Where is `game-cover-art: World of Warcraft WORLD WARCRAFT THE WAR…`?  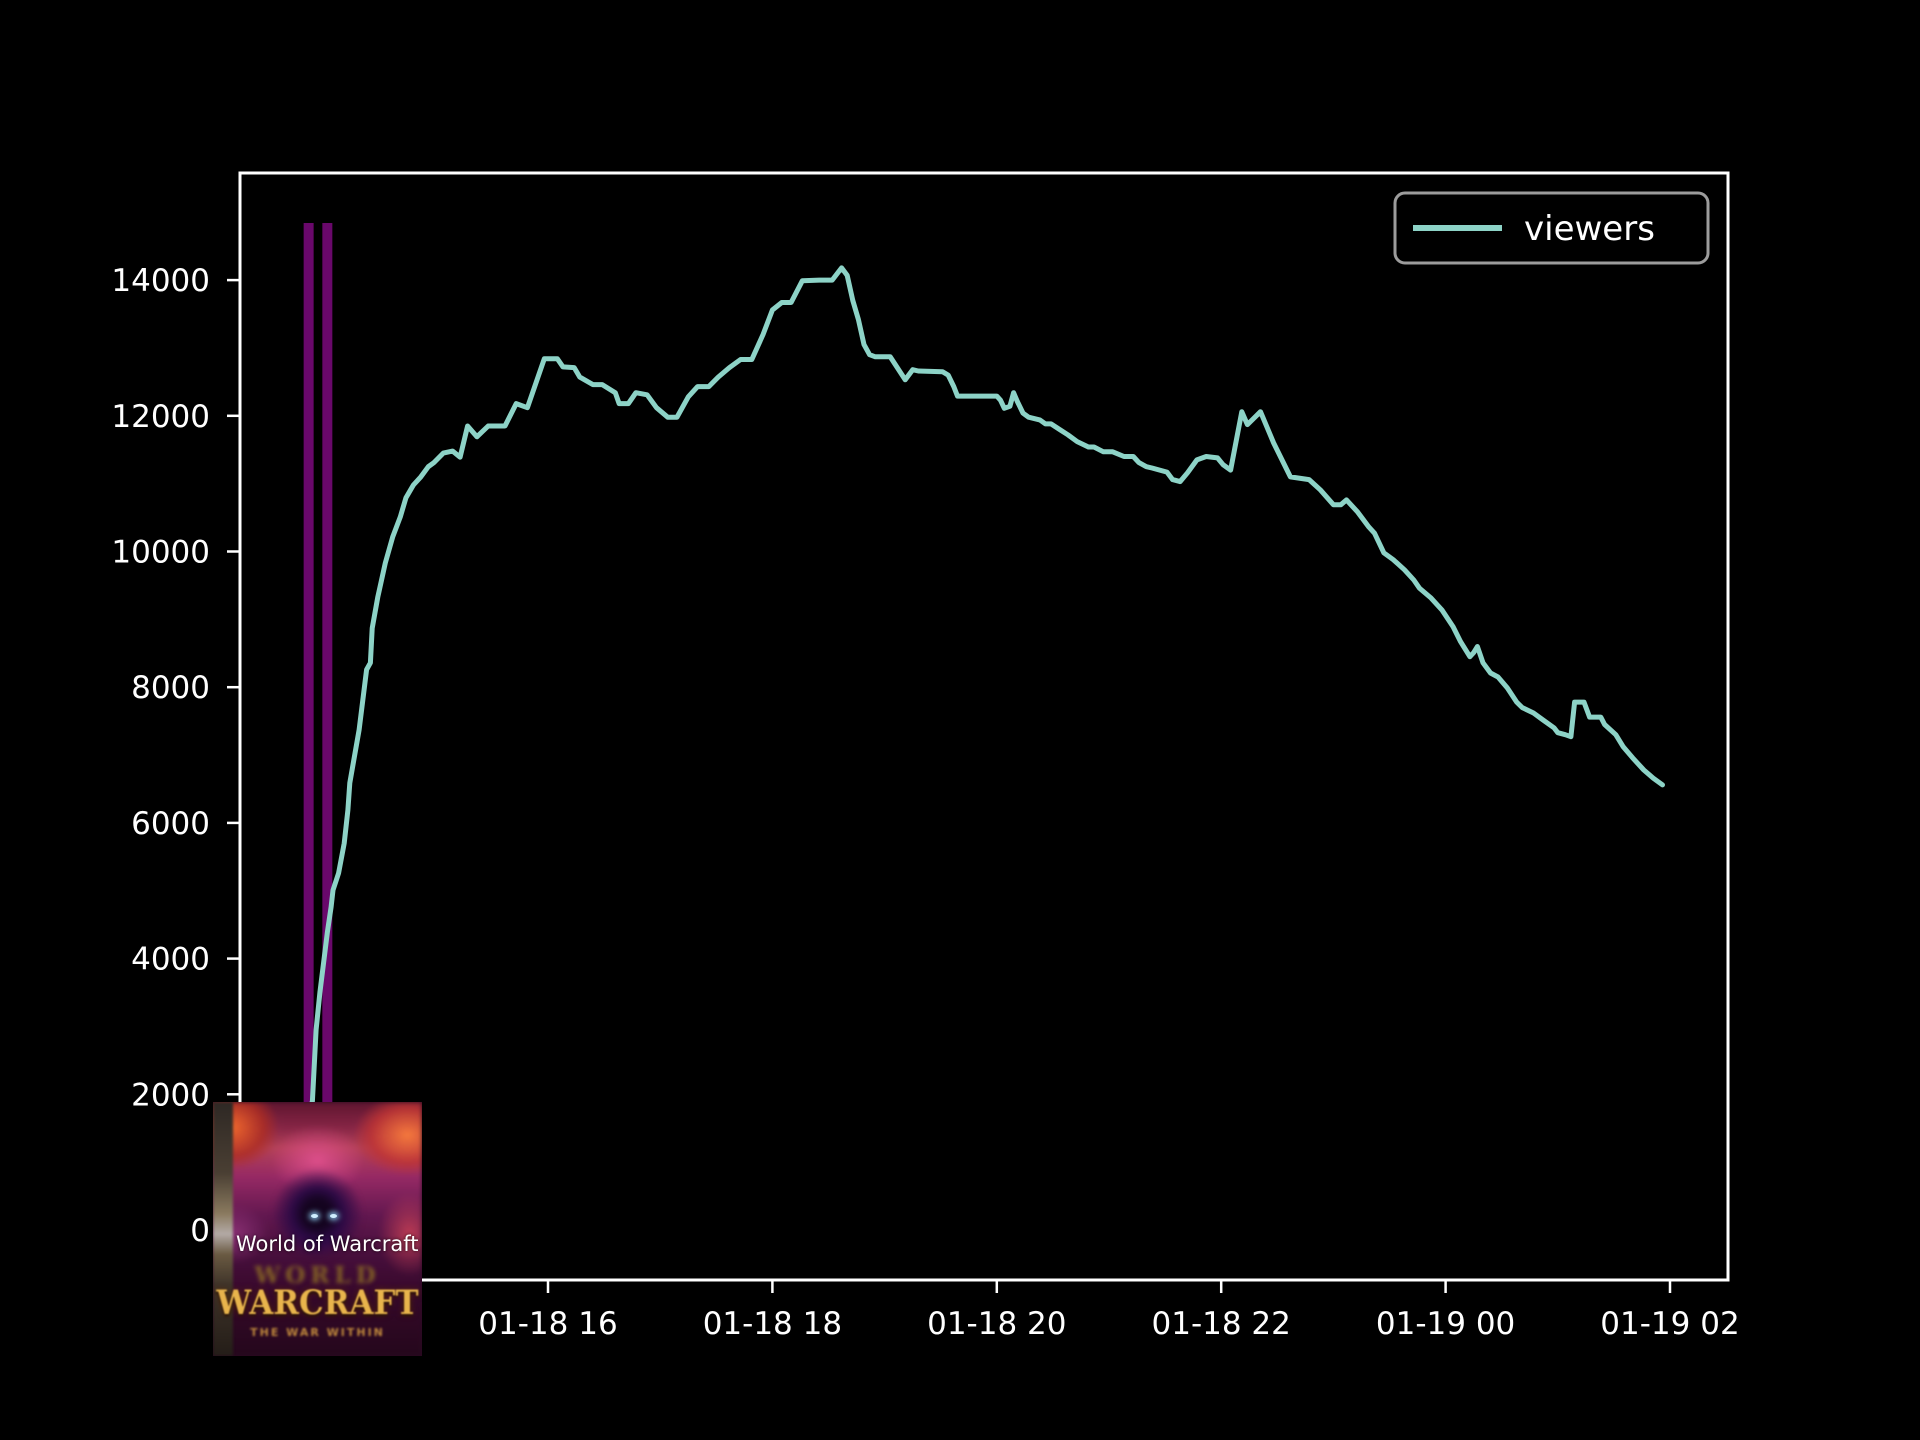
game-cover-art: World of Warcraft WORLD WARCRAFT THE WAR… is located at coordinates (317, 1229).